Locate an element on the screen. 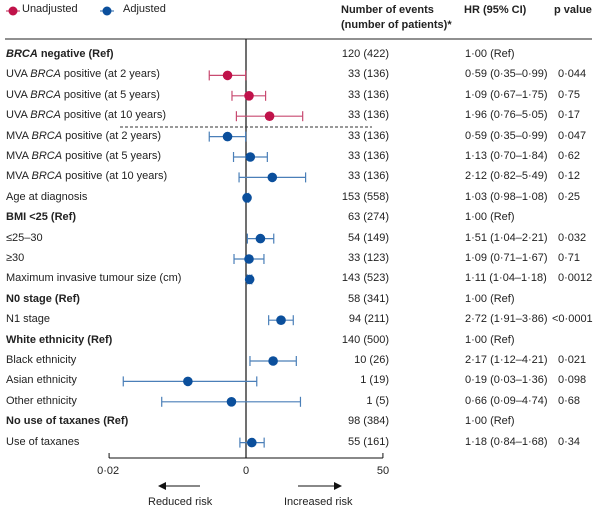 Image resolution: width=602 pixels, height=513 pixels. hr-cell: 2·17 (1·12–4·21) is located at coordinates (506, 360).